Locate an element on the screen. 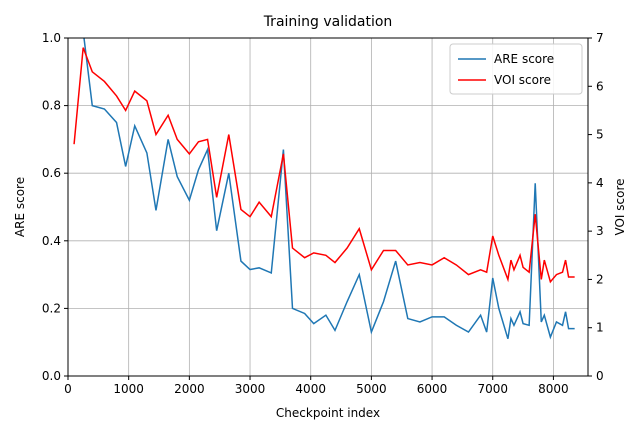  x-tick-label: 8000 is located at coordinates (553, 389).